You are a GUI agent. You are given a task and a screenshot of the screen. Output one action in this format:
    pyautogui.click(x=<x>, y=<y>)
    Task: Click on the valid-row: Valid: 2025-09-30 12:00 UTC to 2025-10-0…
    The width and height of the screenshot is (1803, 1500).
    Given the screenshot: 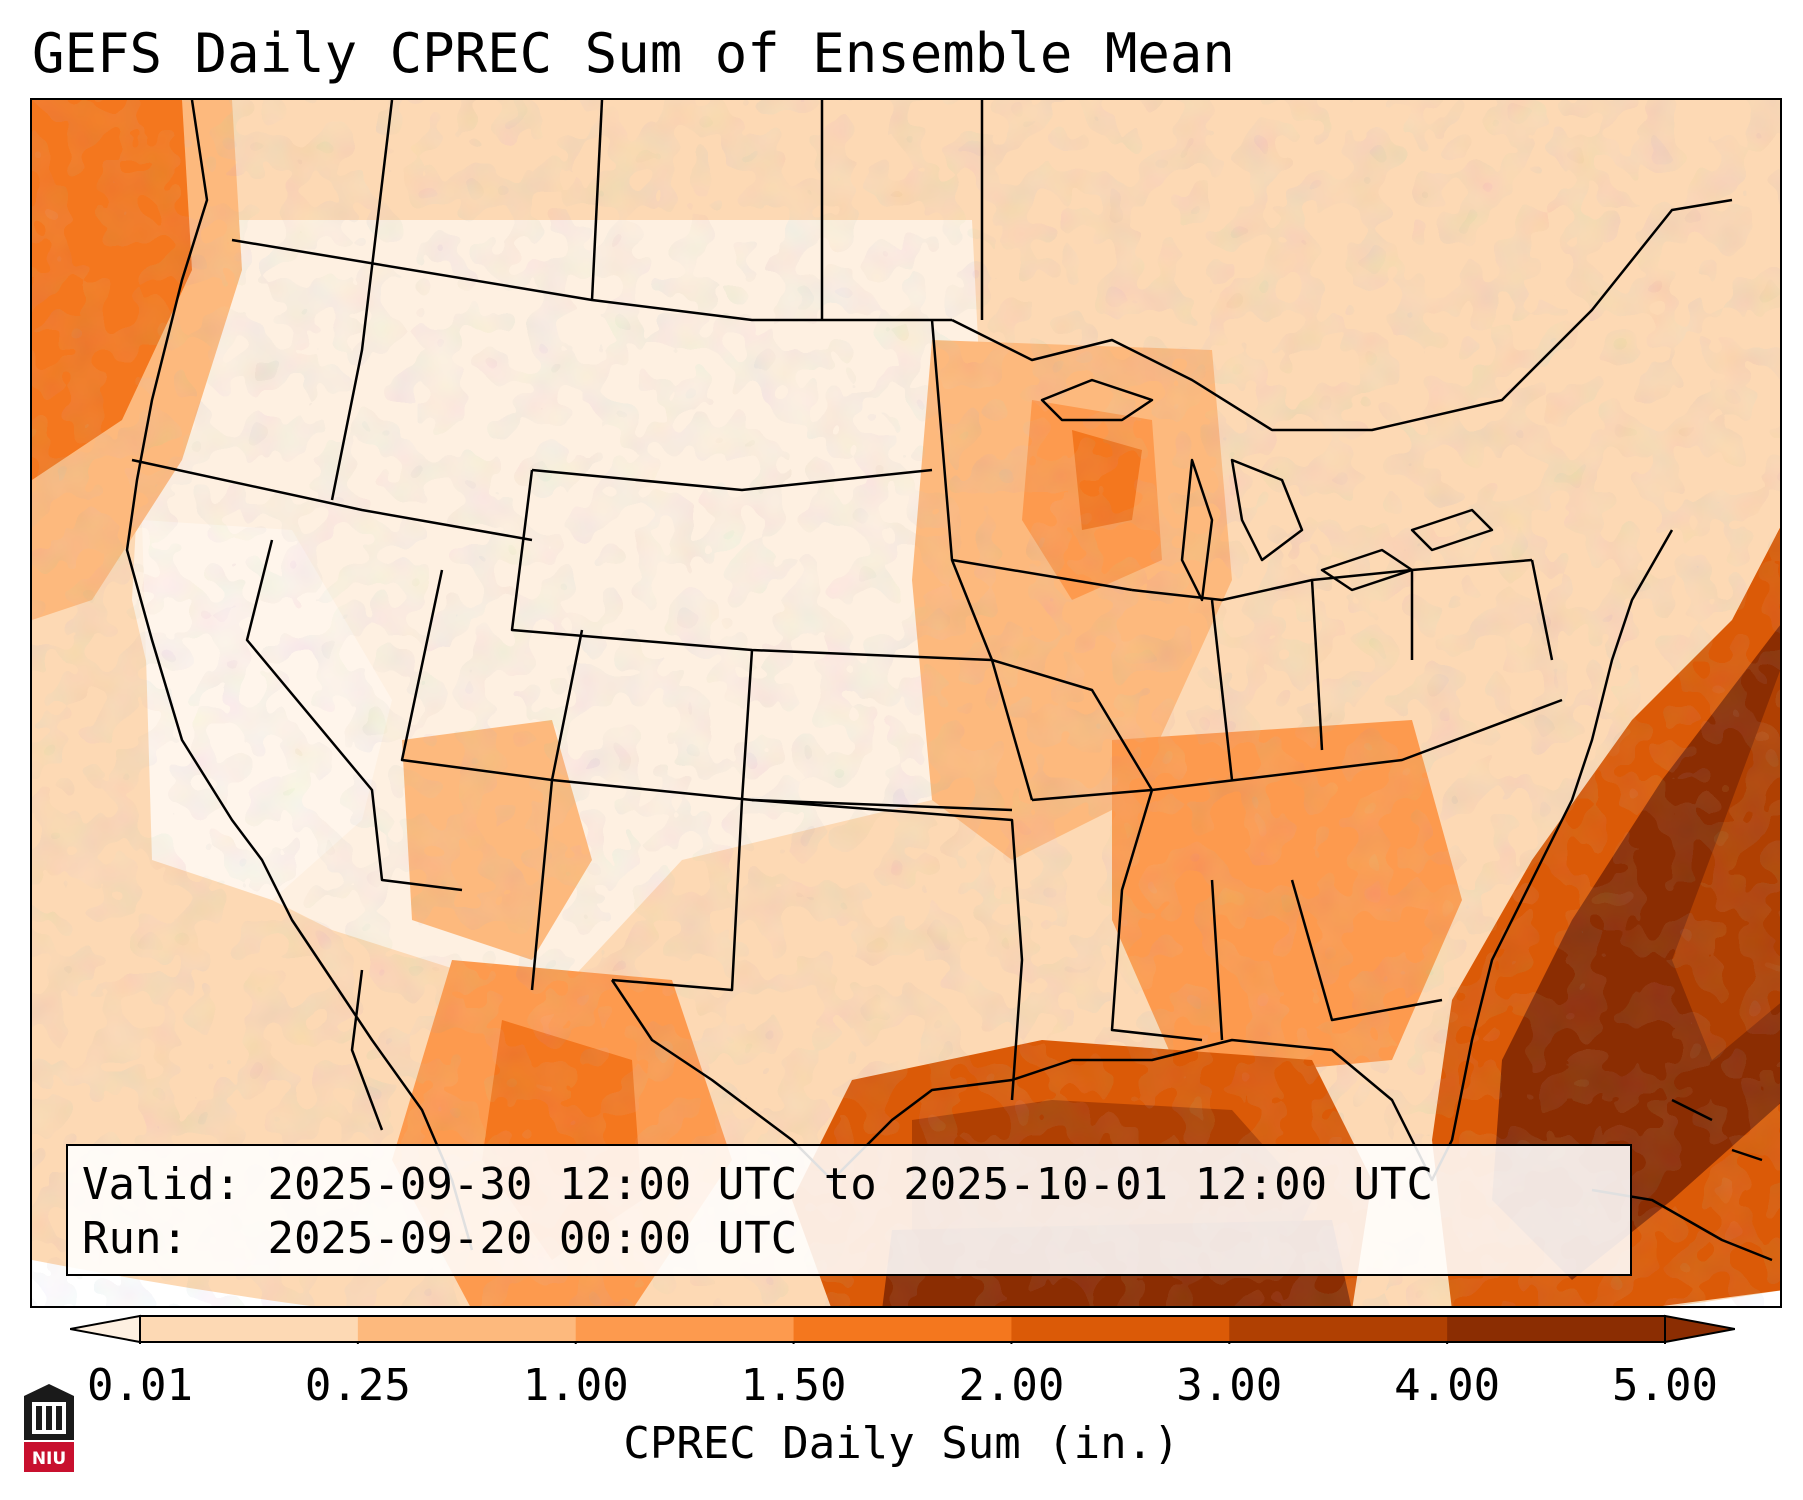 What is the action you would take?
    pyautogui.click(x=849, y=1185)
    